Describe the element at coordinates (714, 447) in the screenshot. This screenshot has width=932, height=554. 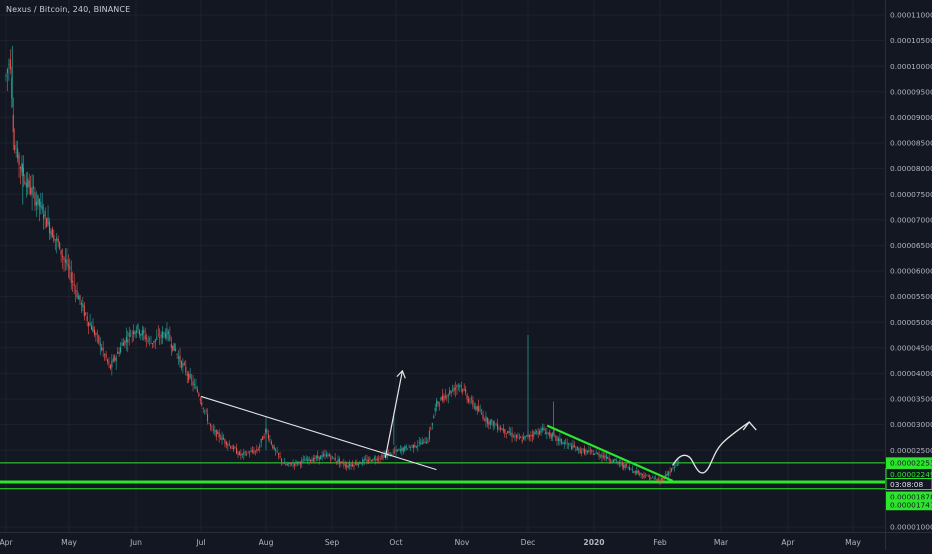
I see `projection-arrow-drawing` at that location.